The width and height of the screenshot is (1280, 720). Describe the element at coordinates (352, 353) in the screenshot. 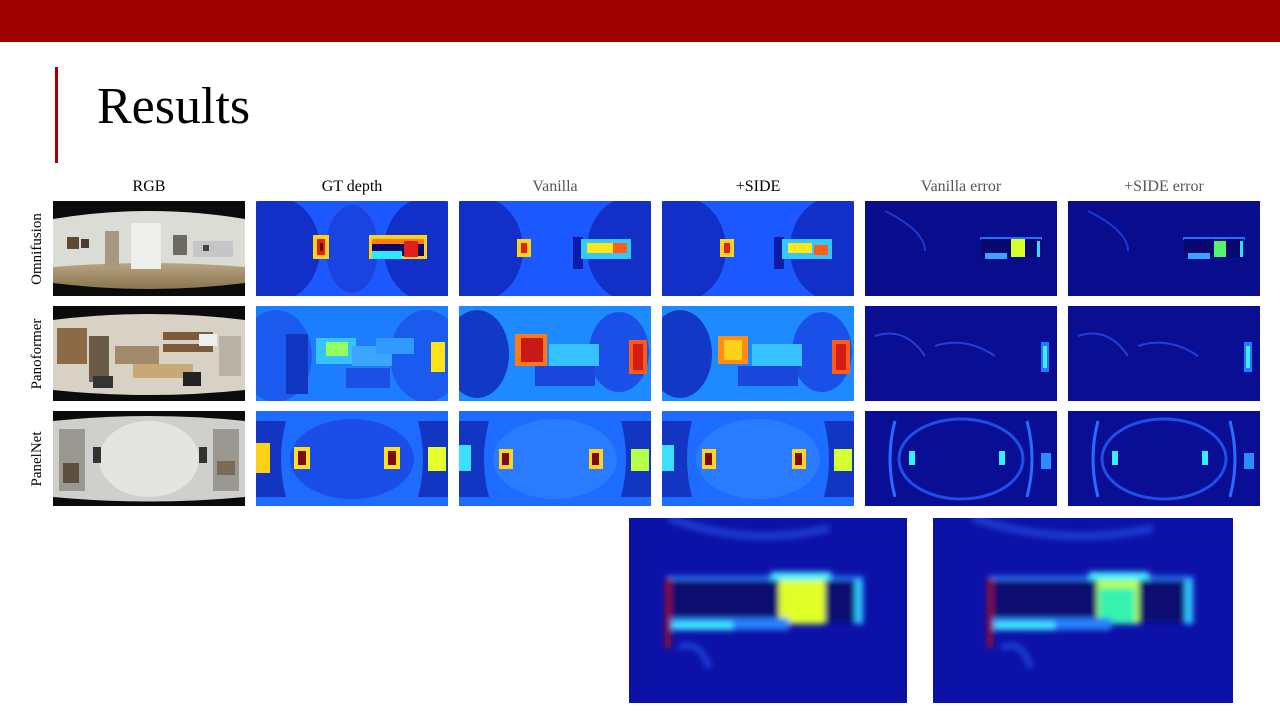

I see `gt-depth-panoformer` at that location.